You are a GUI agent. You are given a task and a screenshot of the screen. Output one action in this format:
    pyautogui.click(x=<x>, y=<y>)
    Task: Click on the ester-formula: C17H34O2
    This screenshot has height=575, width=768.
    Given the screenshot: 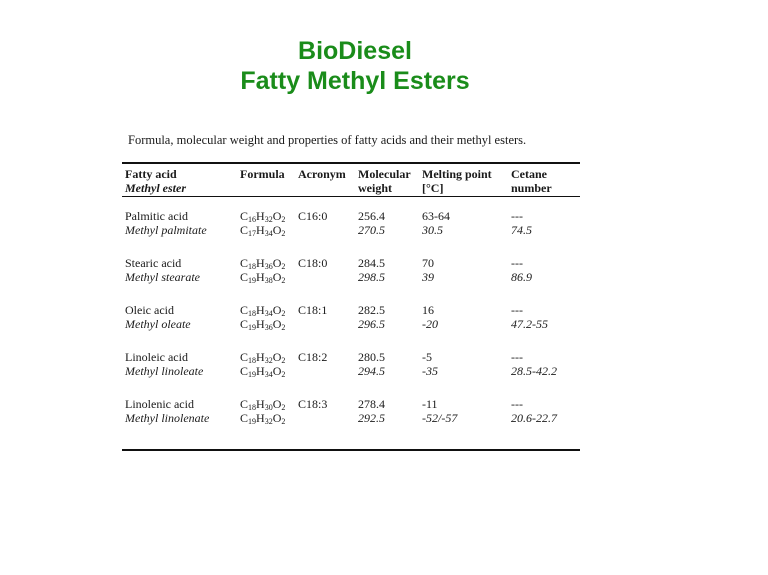 What is the action you would take?
    pyautogui.click(x=263, y=230)
    